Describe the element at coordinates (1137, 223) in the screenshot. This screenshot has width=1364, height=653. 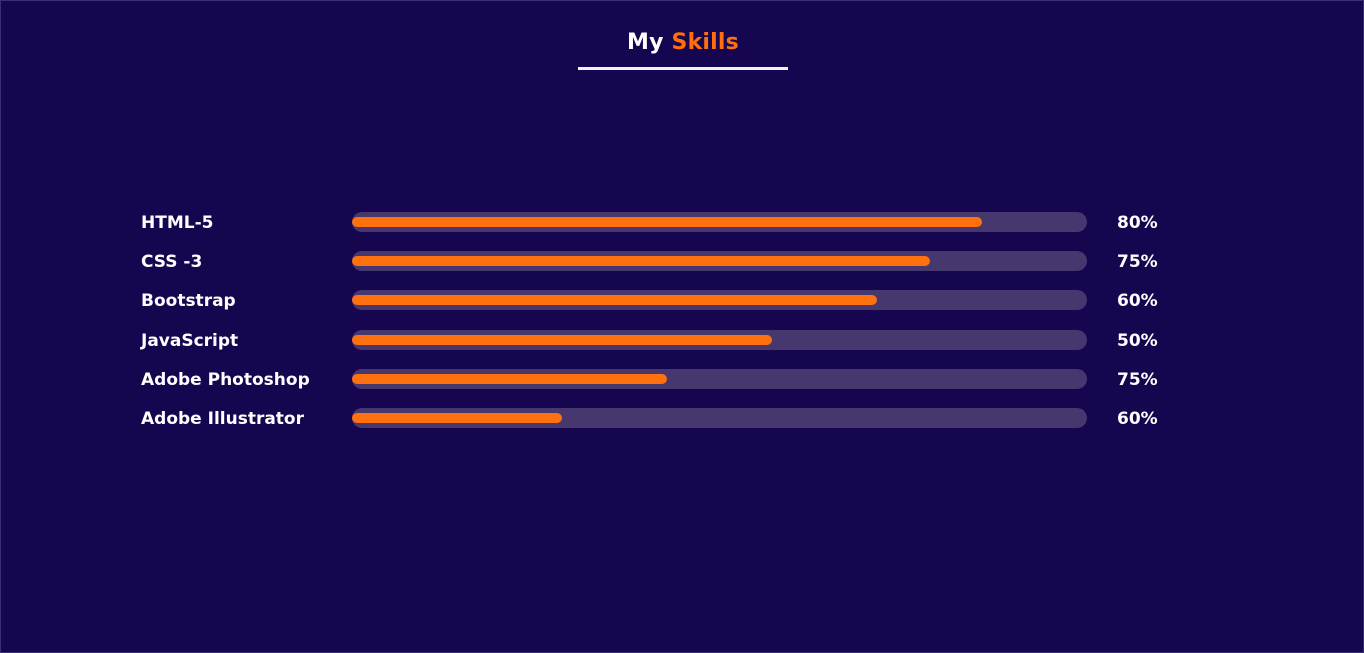
I see `skill-percent: 80%` at that location.